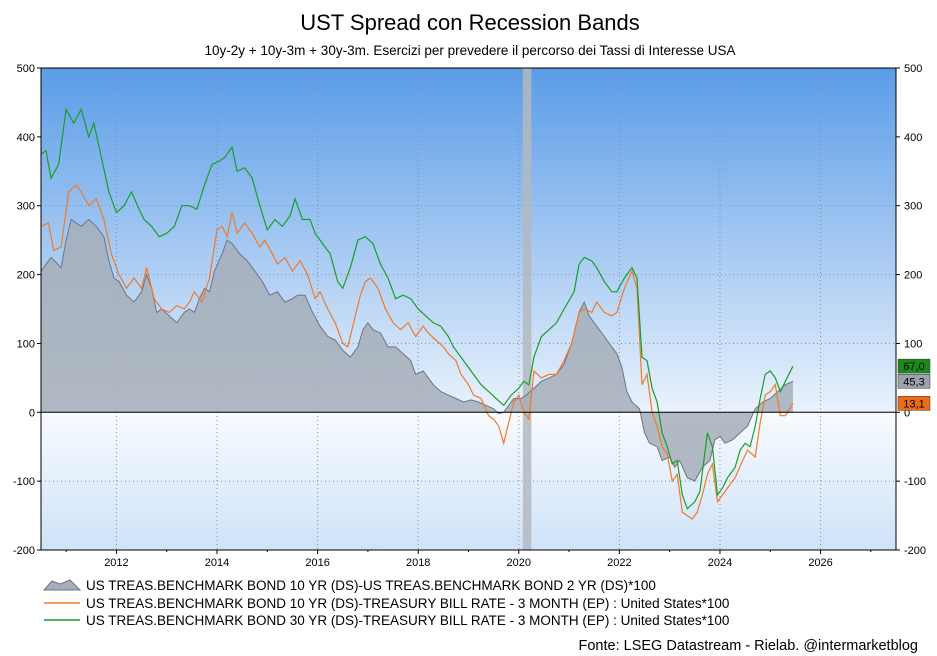  Describe the element at coordinates (116, 563) in the screenshot. I see `x-tick-label: 2012` at that location.